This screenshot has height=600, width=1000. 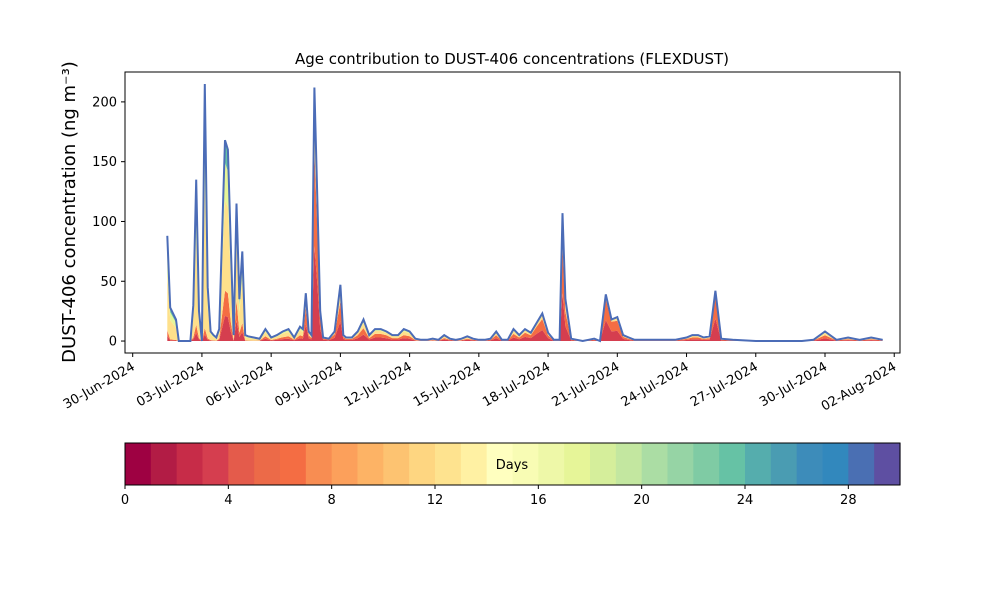 I want to click on x-tick-label: 02-Aug-2024, so click(x=859, y=386).